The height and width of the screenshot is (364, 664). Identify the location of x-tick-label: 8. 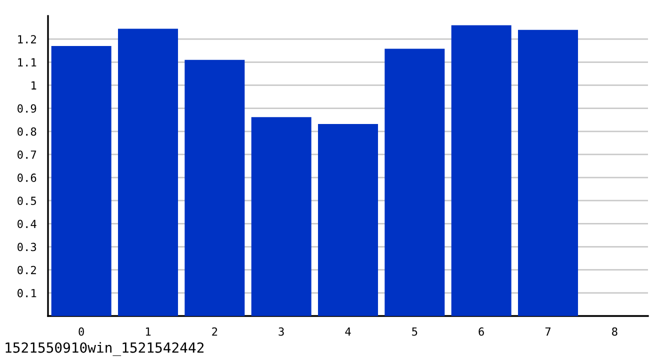
(615, 331).